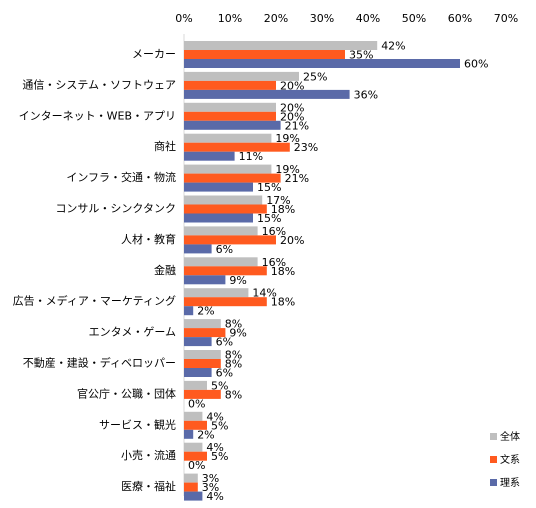  I want to click on legend-label: 全体, so click(510, 436).